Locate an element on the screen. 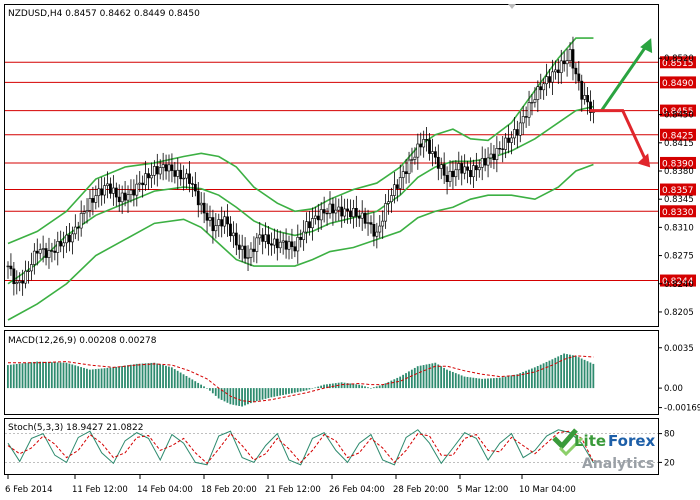 The height and width of the screenshot is (500, 700). level-label: 0.8357 is located at coordinates (678, 191).